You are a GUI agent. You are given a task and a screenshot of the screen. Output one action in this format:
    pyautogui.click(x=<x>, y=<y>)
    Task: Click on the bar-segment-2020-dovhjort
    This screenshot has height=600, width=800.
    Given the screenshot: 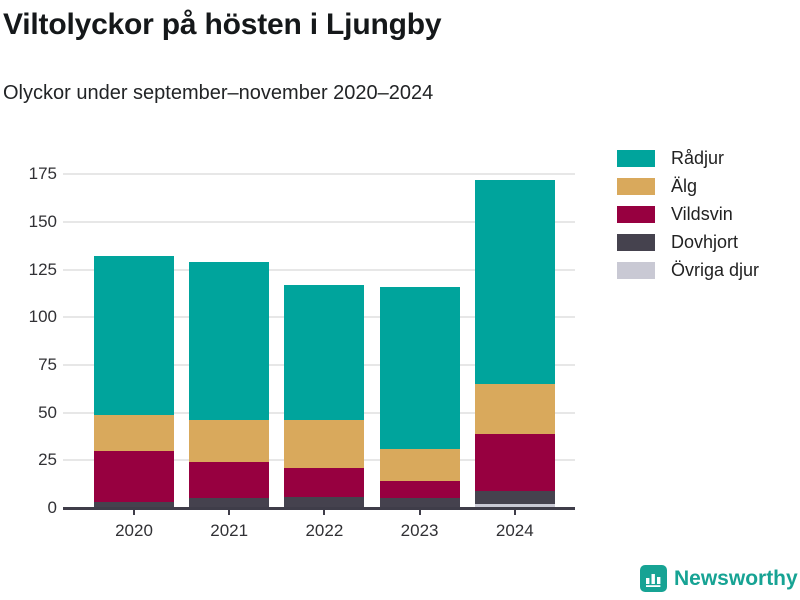 What is the action you would take?
    pyautogui.click(x=134, y=505)
    